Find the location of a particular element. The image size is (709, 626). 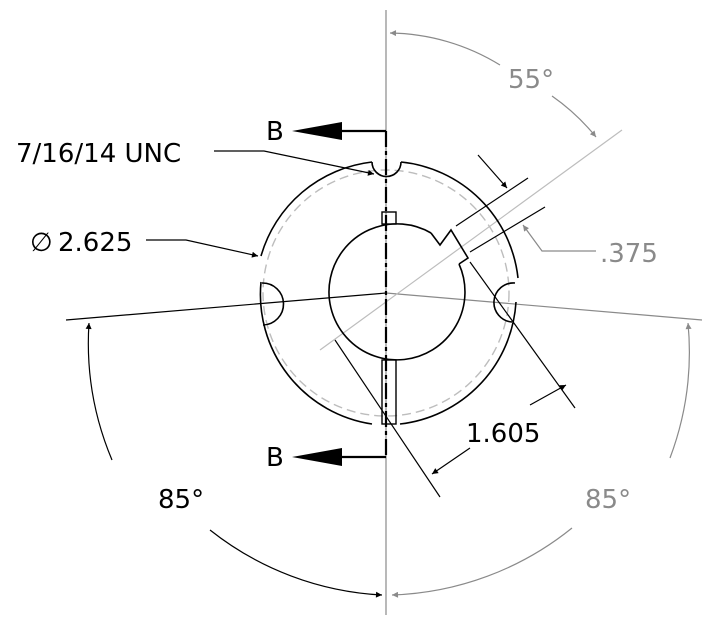

thread-callout-label: 7/16/14 UNC is located at coordinates (98, 154).